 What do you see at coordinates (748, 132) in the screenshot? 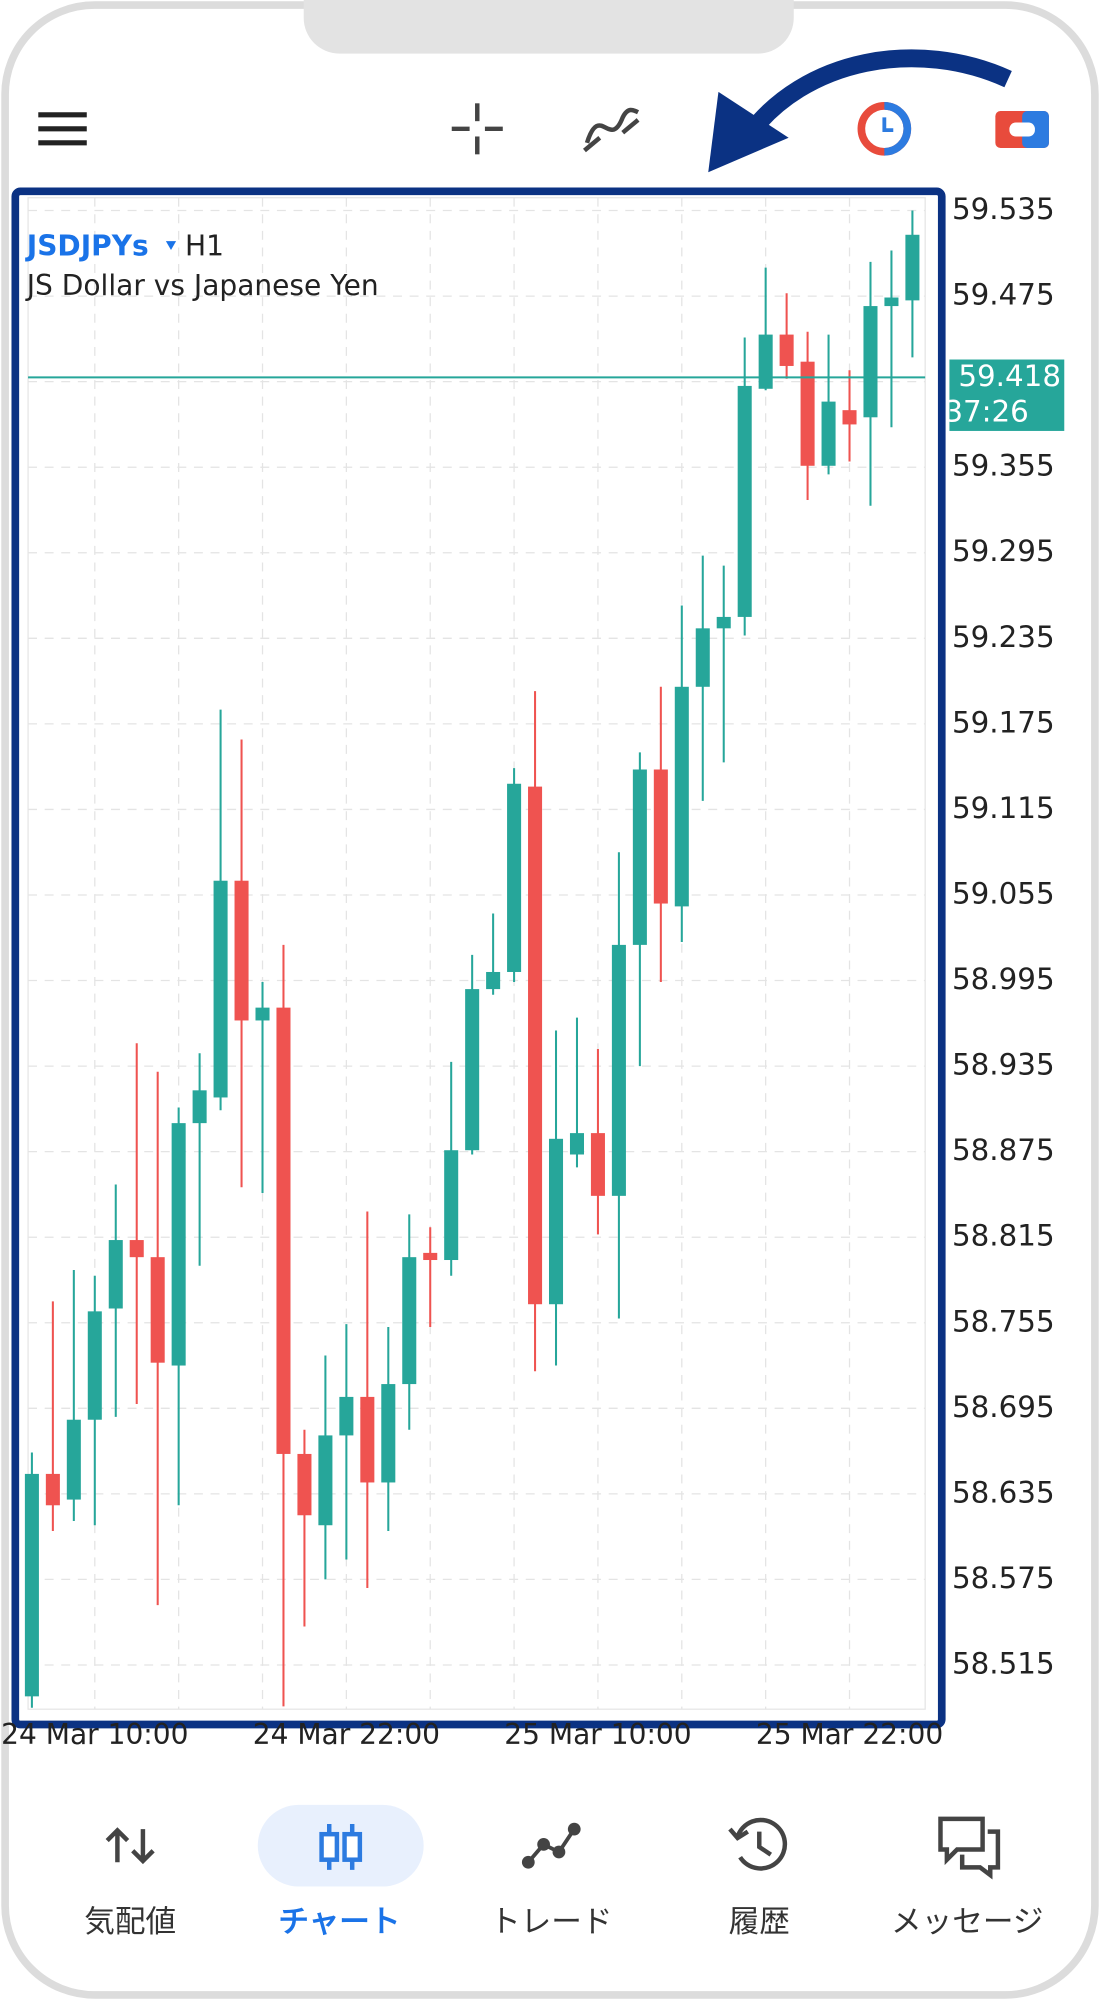
I see `arrow-head` at bounding box center [748, 132].